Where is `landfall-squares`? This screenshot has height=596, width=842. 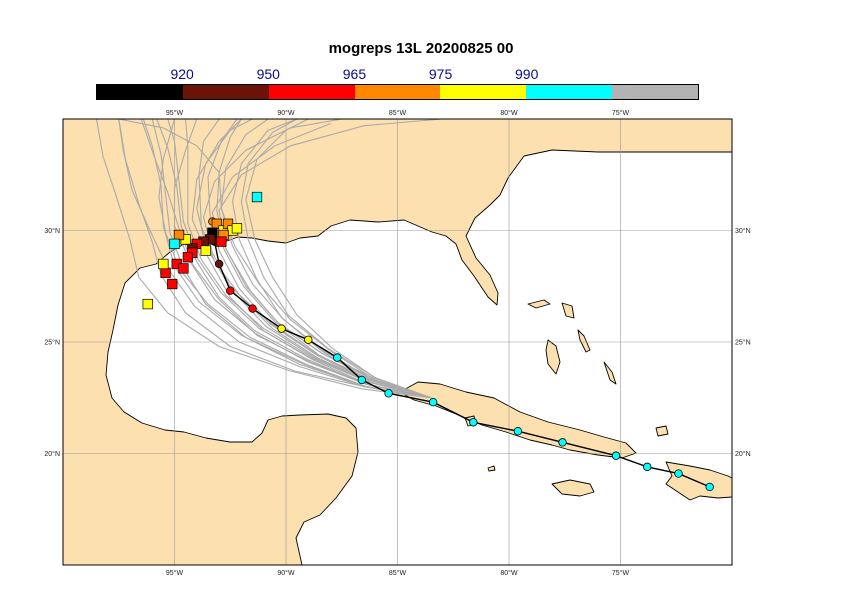 landfall-squares is located at coordinates (202, 250).